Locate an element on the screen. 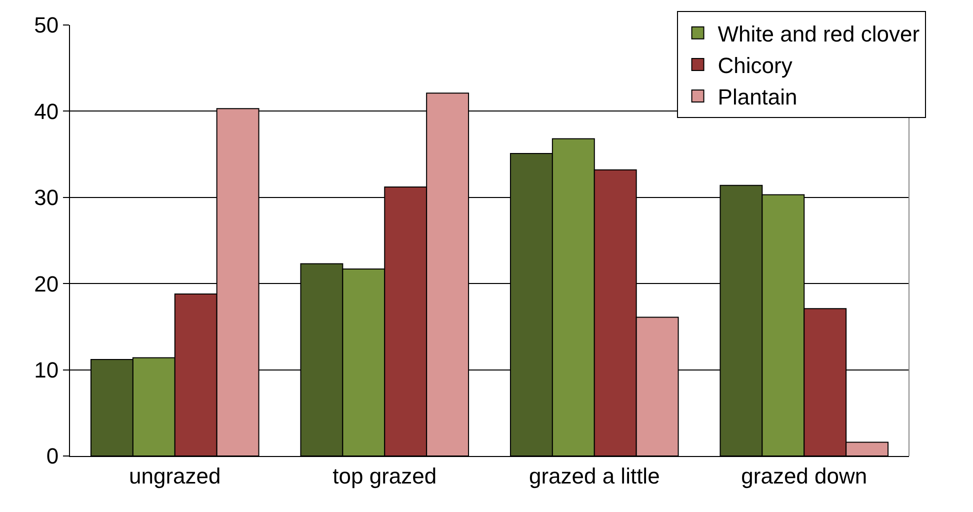  x-tick-label: grazed down is located at coordinates (804, 475).